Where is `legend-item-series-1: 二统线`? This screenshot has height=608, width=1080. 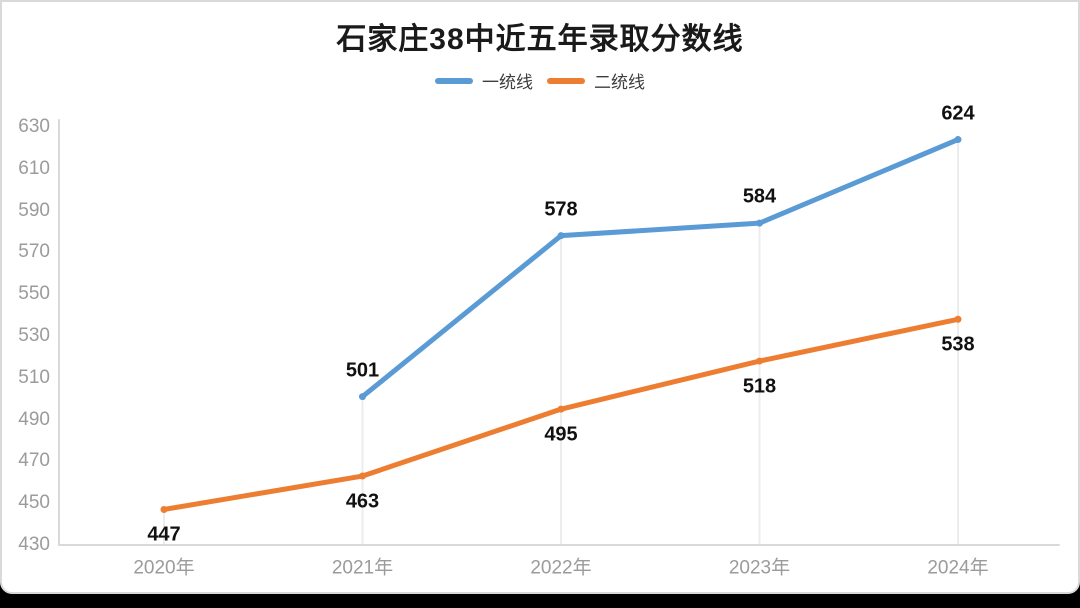
legend-item-series-1: 二统线 is located at coordinates (596, 80).